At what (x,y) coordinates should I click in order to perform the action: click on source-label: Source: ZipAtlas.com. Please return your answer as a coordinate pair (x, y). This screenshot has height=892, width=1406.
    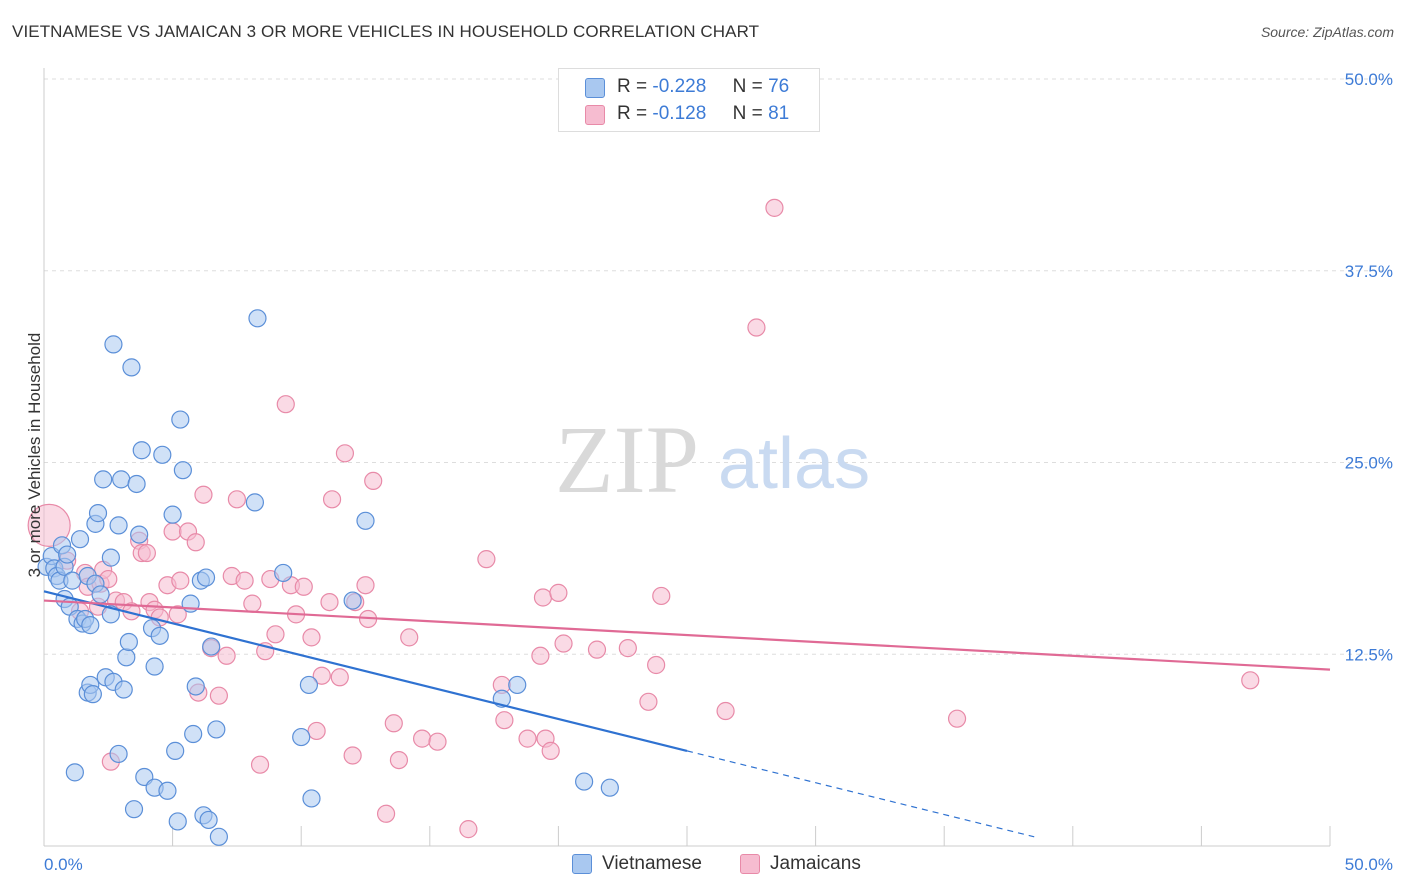
    Looking at the image, I should click on (1327, 32).